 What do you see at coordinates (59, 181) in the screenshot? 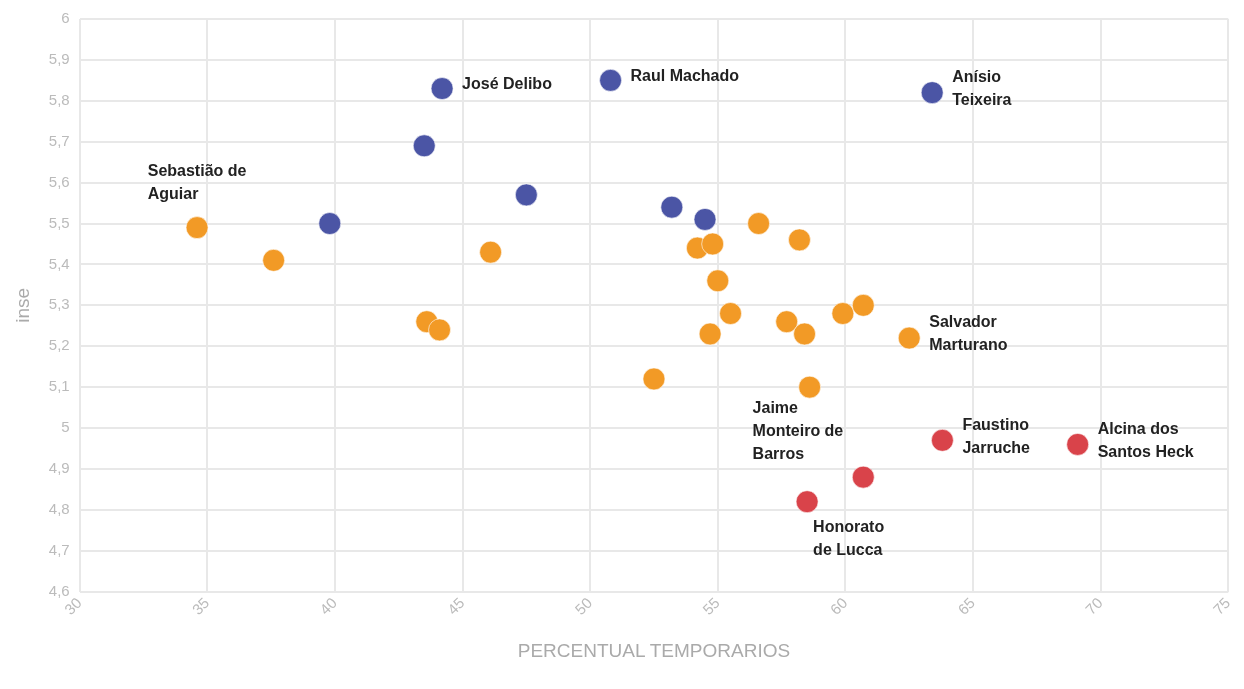
I see `y-tick-label: 5,6` at bounding box center [59, 181].